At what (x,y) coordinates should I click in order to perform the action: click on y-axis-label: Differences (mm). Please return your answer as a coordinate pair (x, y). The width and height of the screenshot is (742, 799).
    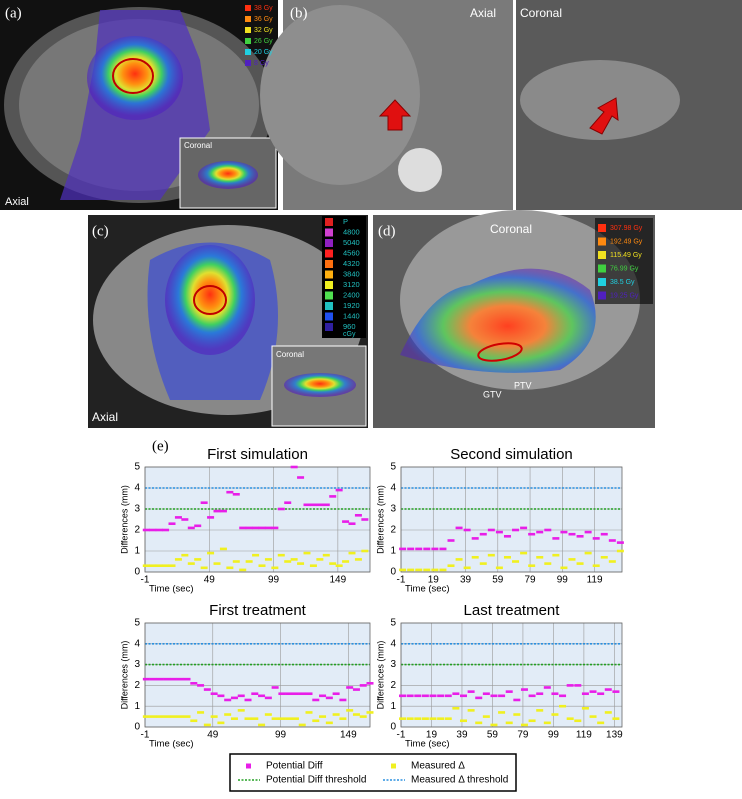
    Looking at the image, I should click on (124, 519).